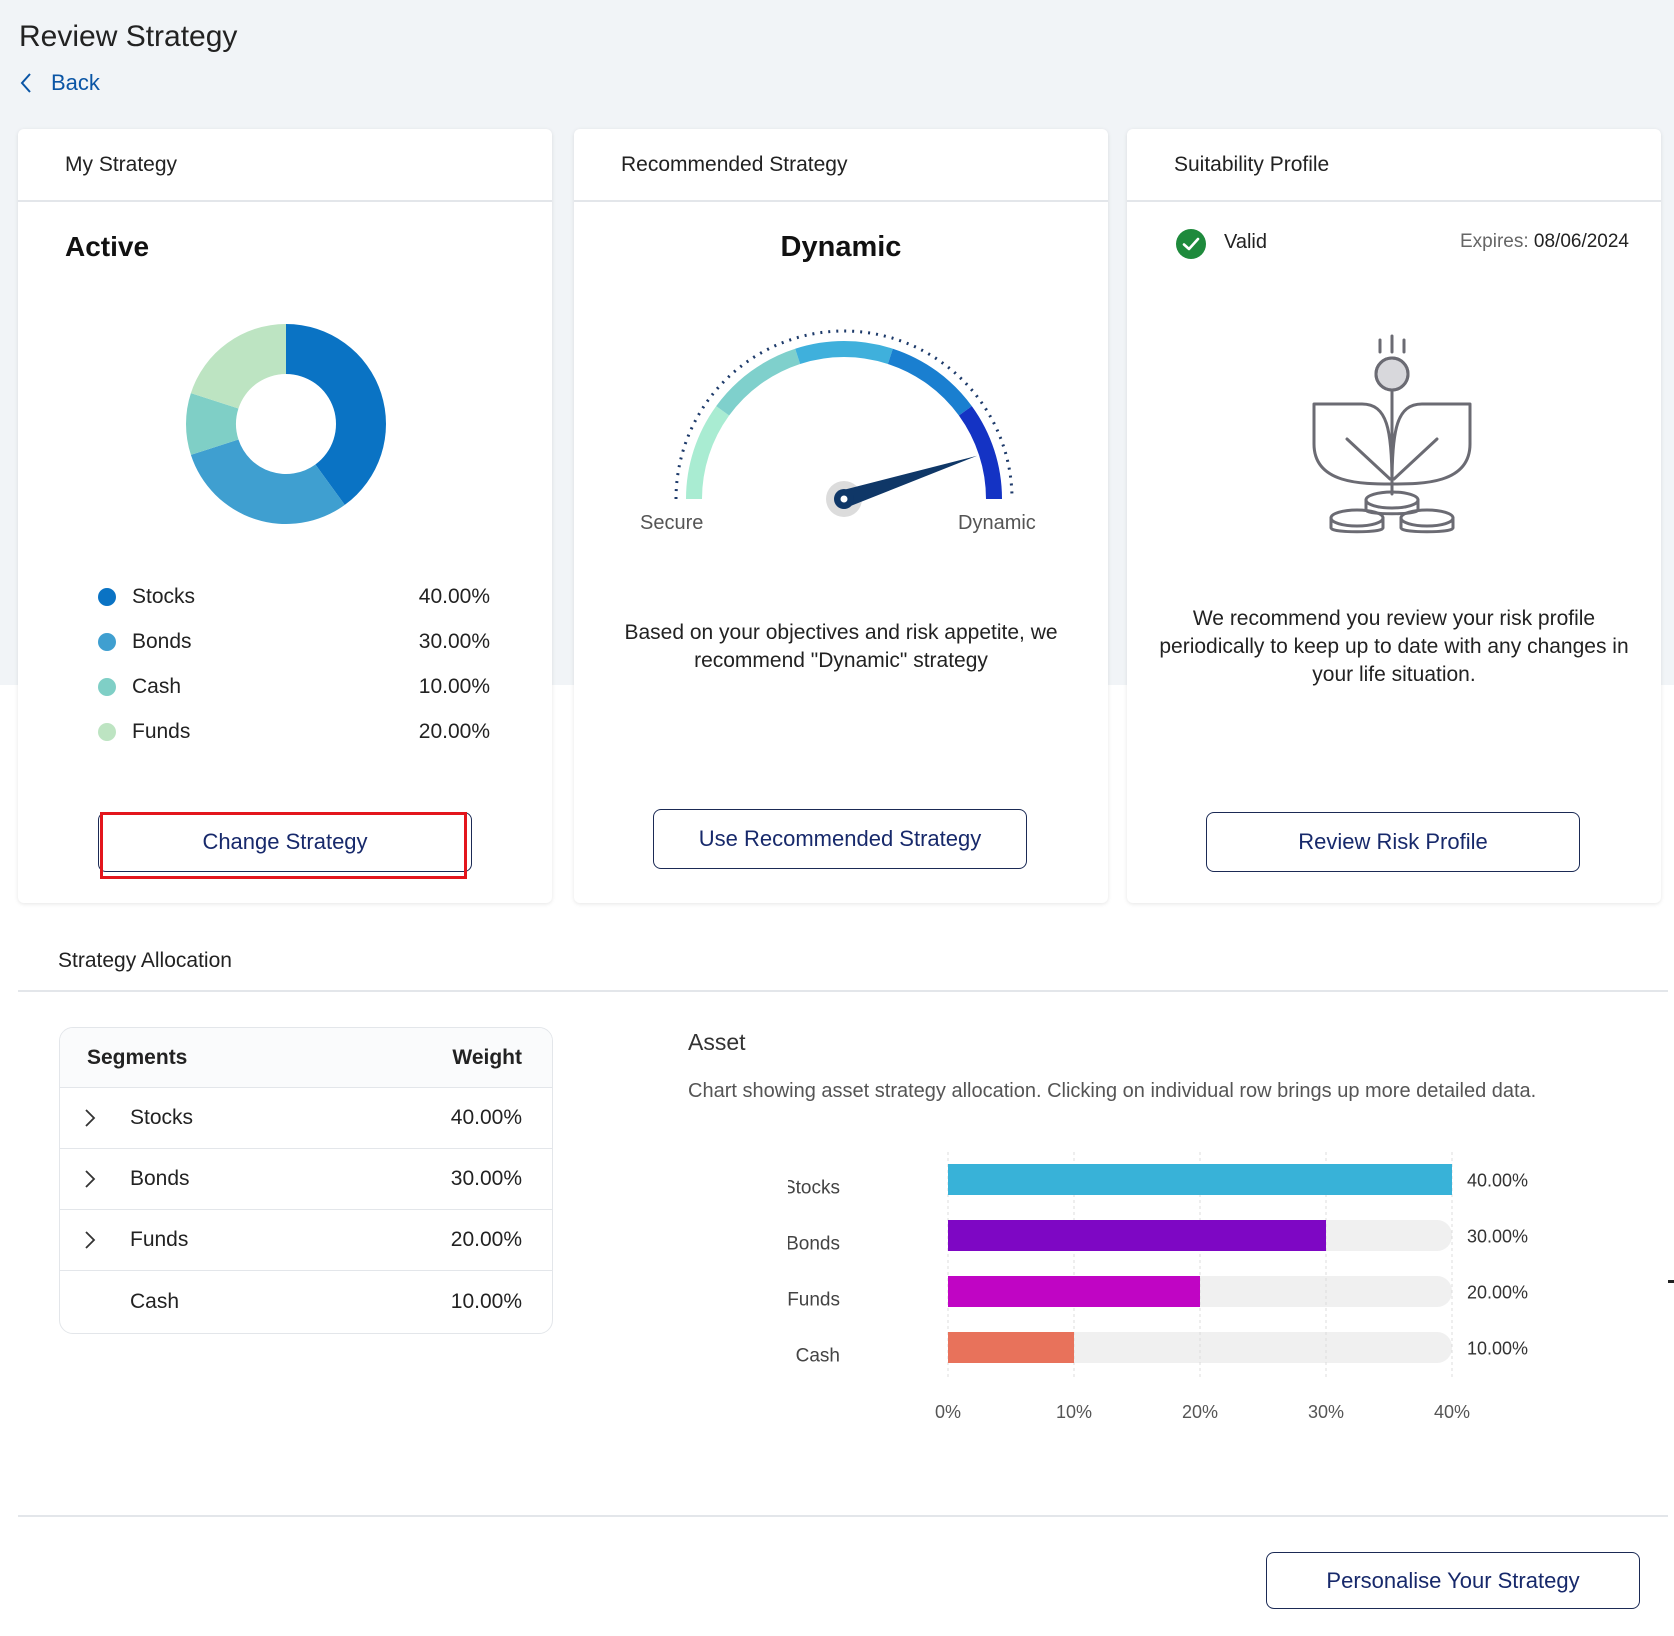 This screenshot has width=1674, height=1636. I want to click on donut-slice-stocks, so click(336, 414).